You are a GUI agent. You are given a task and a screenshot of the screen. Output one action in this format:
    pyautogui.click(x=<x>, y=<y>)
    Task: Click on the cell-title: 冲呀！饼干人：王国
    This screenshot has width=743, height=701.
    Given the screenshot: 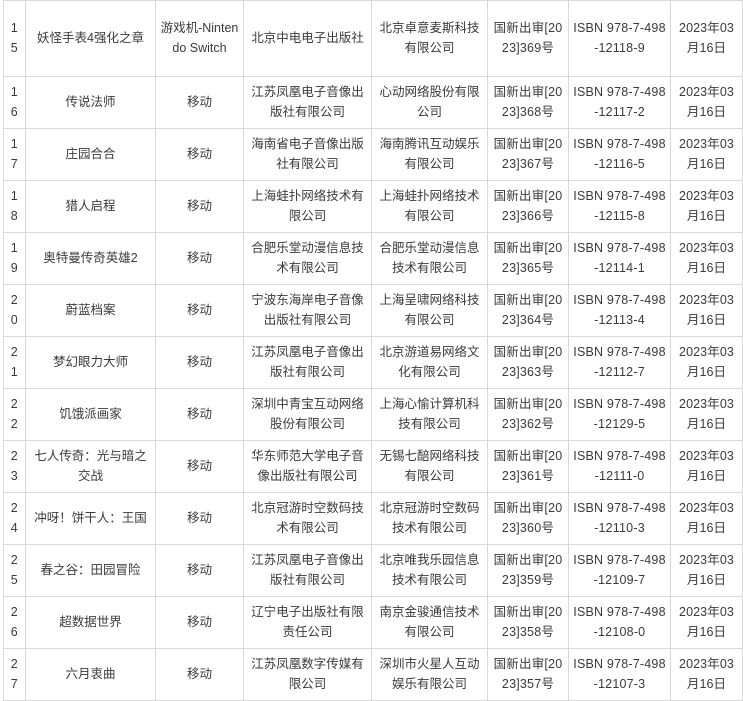 What is the action you would take?
    pyautogui.click(x=90, y=518)
    